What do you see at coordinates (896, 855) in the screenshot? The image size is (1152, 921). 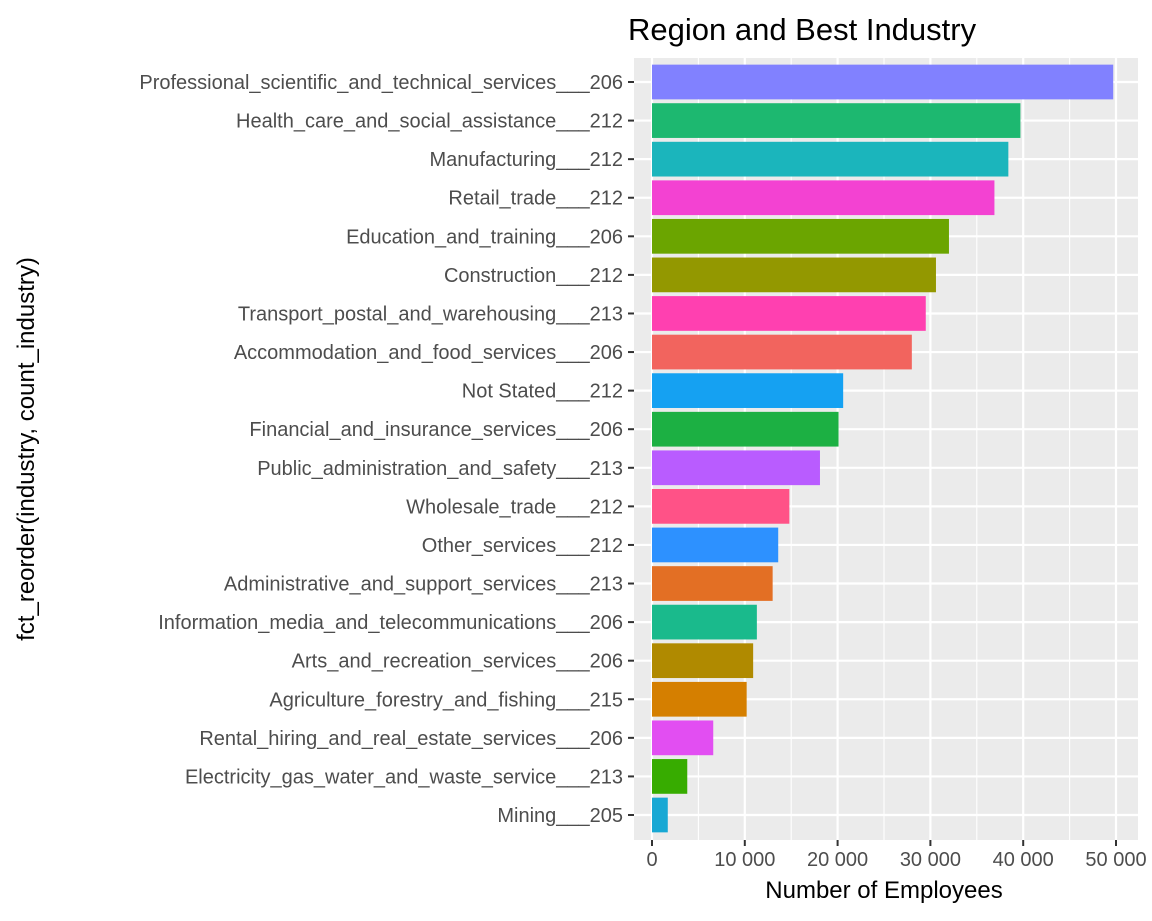 I see `x-axis: 0 10 000 20 000 30 000 40 000 50 000` at bounding box center [896, 855].